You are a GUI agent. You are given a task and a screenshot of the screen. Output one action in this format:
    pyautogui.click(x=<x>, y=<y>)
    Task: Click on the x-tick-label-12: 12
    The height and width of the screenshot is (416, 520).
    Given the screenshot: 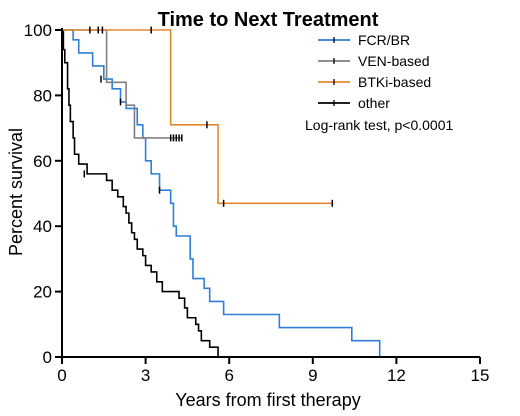 What is the action you would take?
    pyautogui.click(x=396, y=375)
    